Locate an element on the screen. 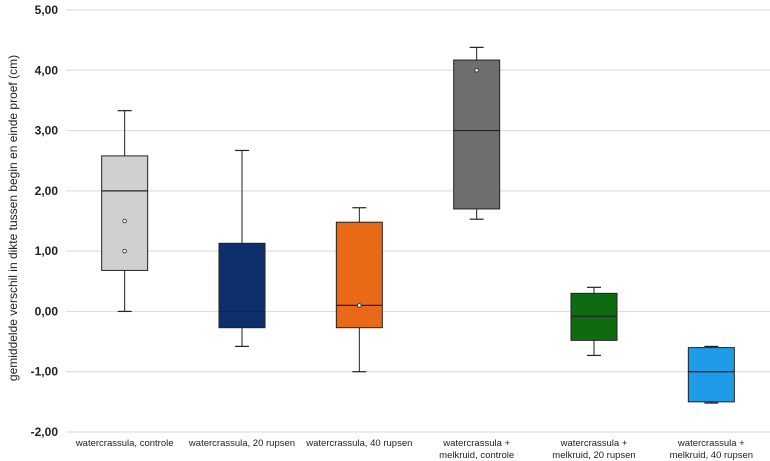 The height and width of the screenshot is (461, 770). x-category-label: watercrassula, 40 rupsen is located at coordinates (358, 443).